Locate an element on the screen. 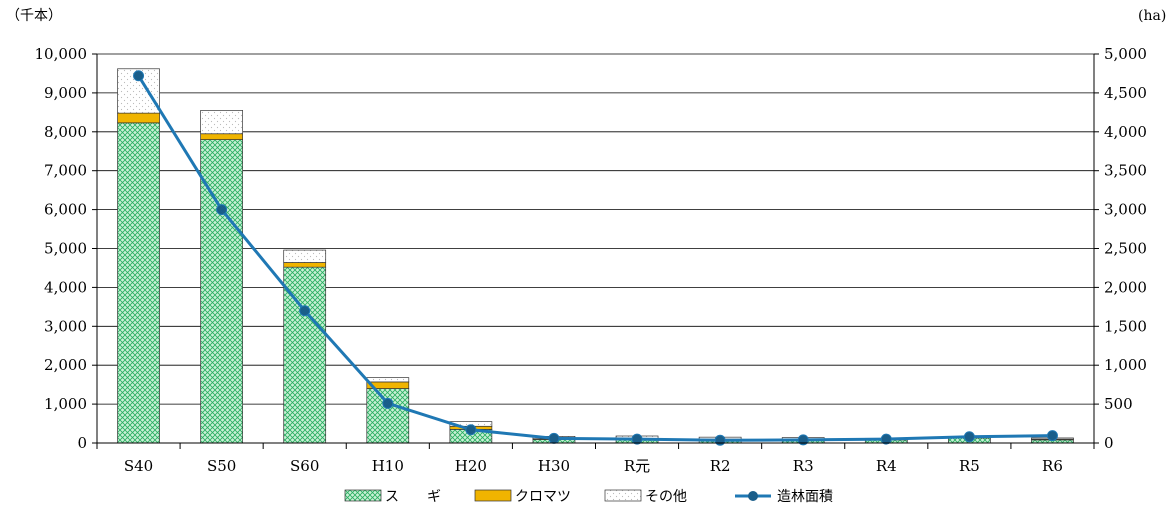 This screenshot has width=1169, height=514. legend-line-marker is located at coordinates (753, 496).